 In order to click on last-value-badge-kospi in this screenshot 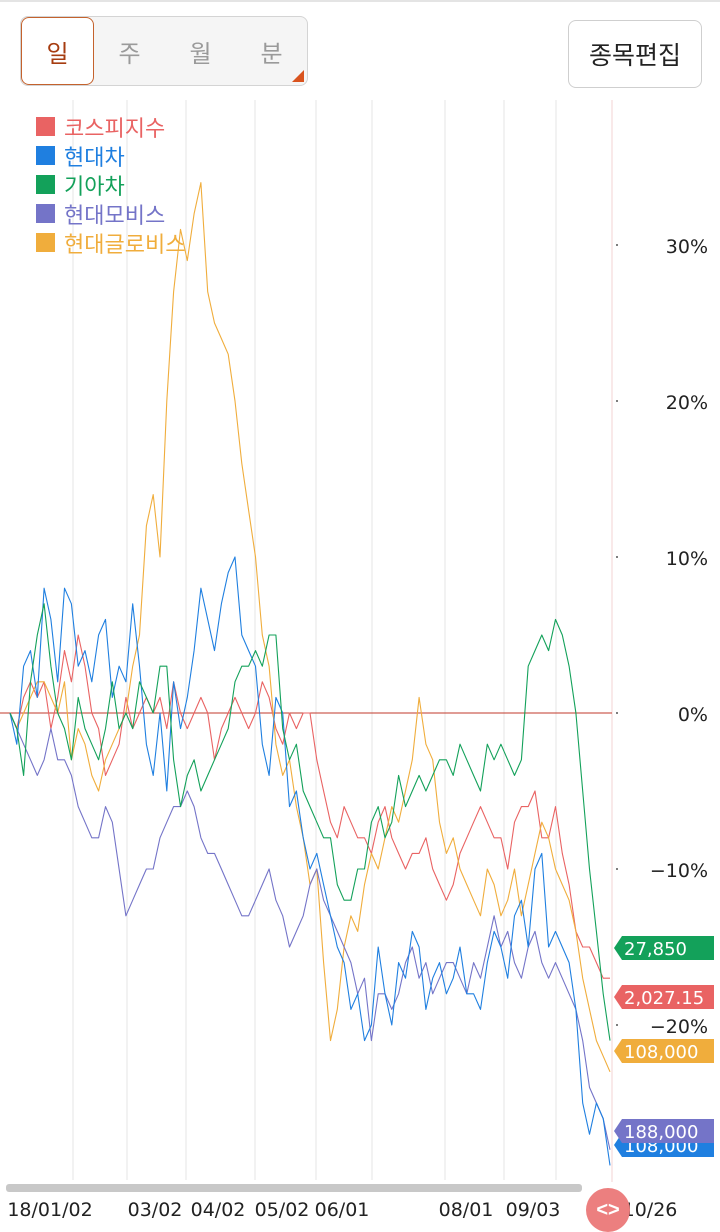, I will do `click(664, 997)`.